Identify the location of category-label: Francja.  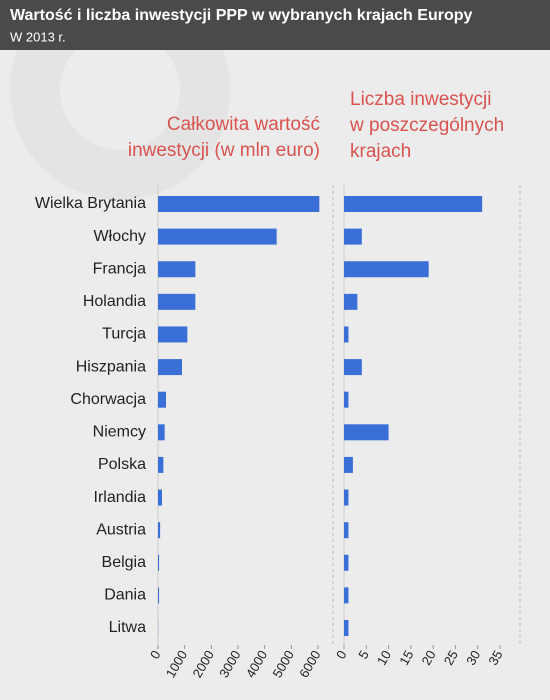
(119, 268).